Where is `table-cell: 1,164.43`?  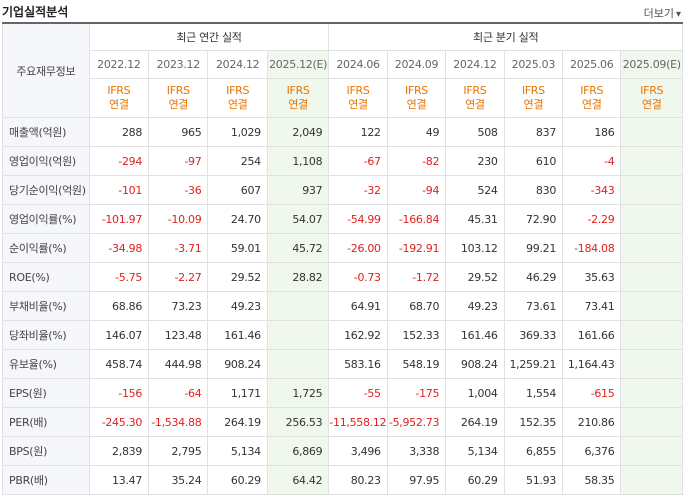 table-cell: 1,164.43 is located at coordinates (592, 364).